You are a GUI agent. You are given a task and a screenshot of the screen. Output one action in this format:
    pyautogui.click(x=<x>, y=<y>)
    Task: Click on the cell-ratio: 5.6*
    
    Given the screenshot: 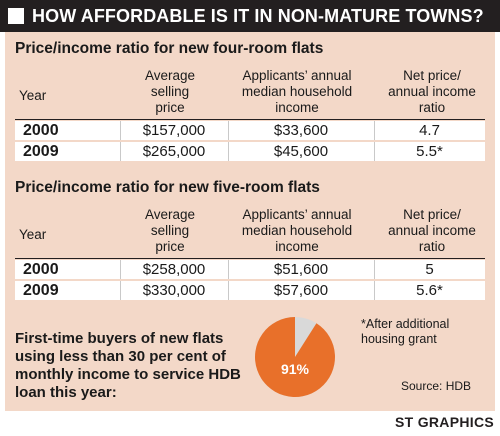 What is the action you would take?
    pyautogui.click(x=429, y=290)
    